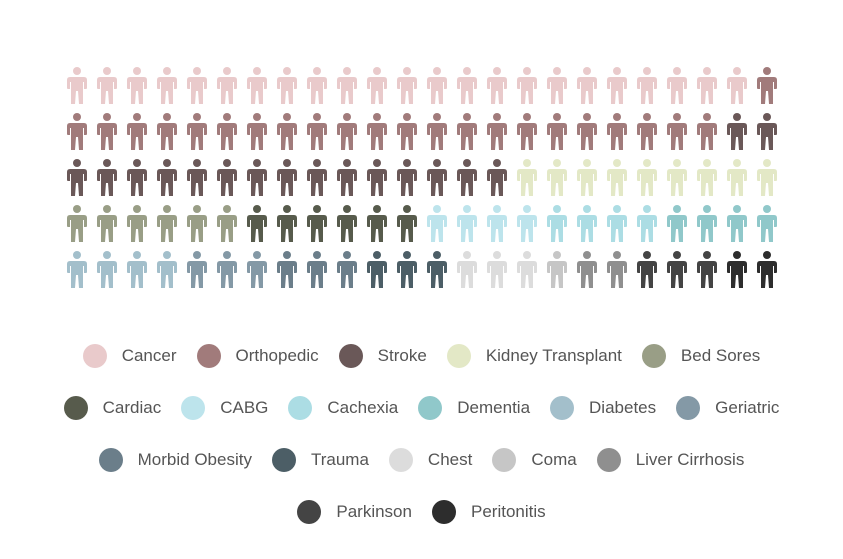 The image size is (843, 559). I want to click on legend-item: Coma, so click(534, 460).